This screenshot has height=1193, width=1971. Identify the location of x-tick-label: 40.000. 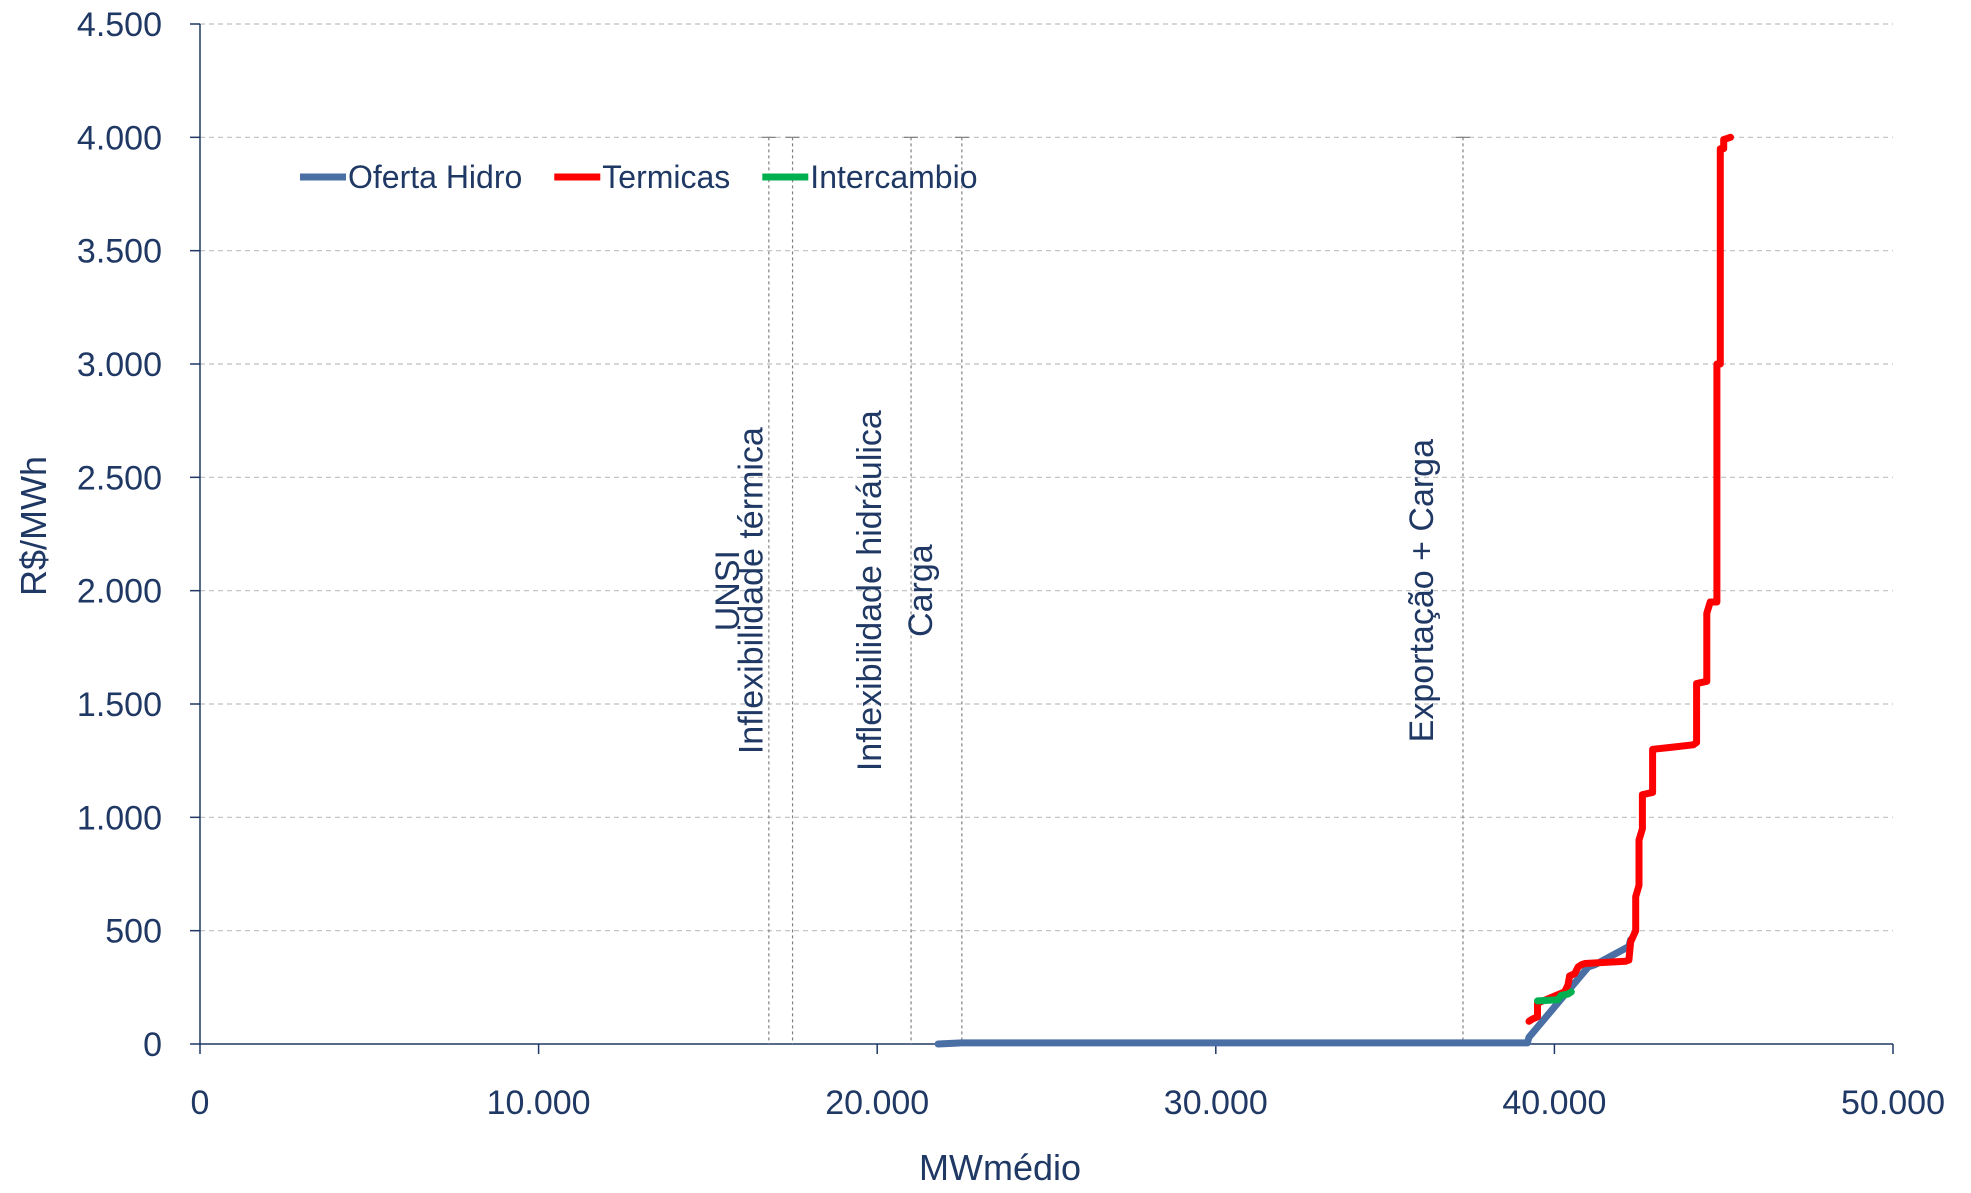
(1554, 1103).